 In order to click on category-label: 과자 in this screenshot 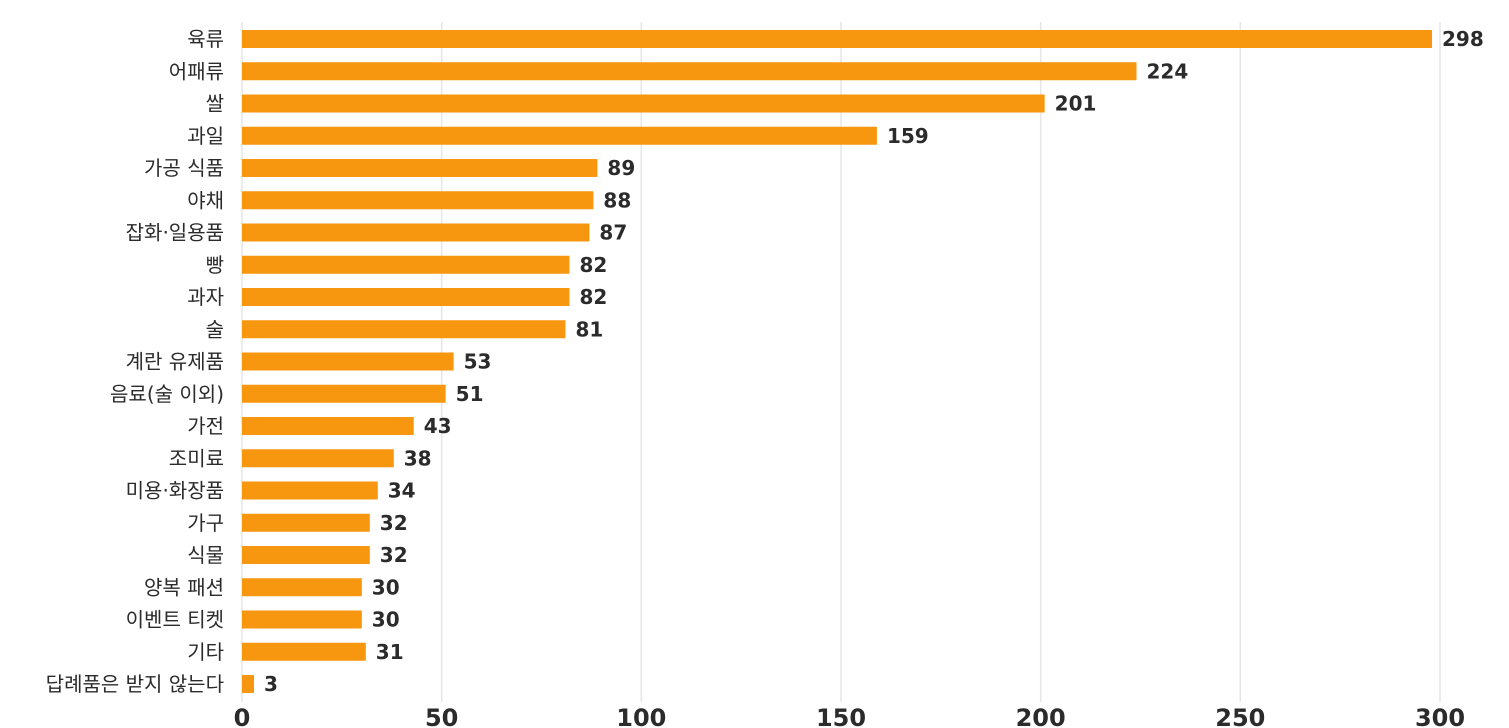, I will do `click(205, 297)`.